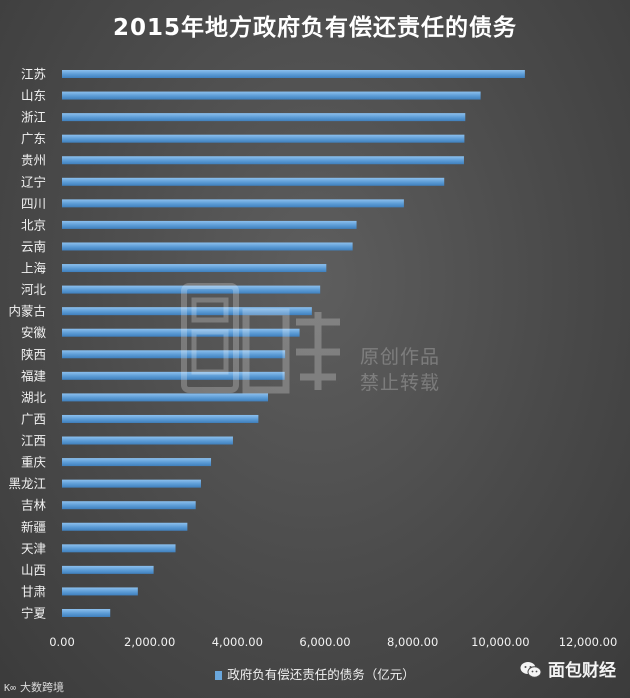 The height and width of the screenshot is (698, 630). Describe the element at coordinates (33, 591) in the screenshot. I see `category-label: 甘肃` at that location.